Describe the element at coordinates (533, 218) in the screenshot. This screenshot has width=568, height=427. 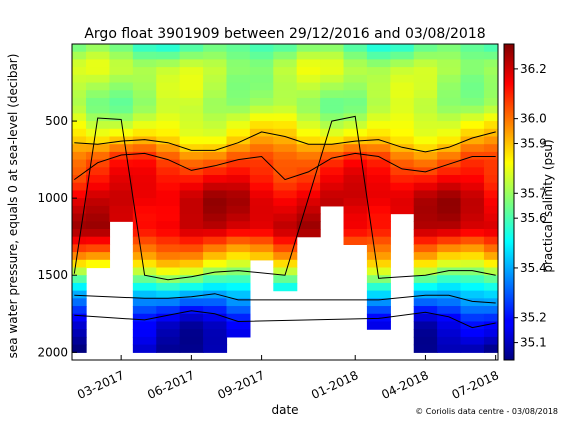
I see `colorbar-tick-label: 35.6` at that location.